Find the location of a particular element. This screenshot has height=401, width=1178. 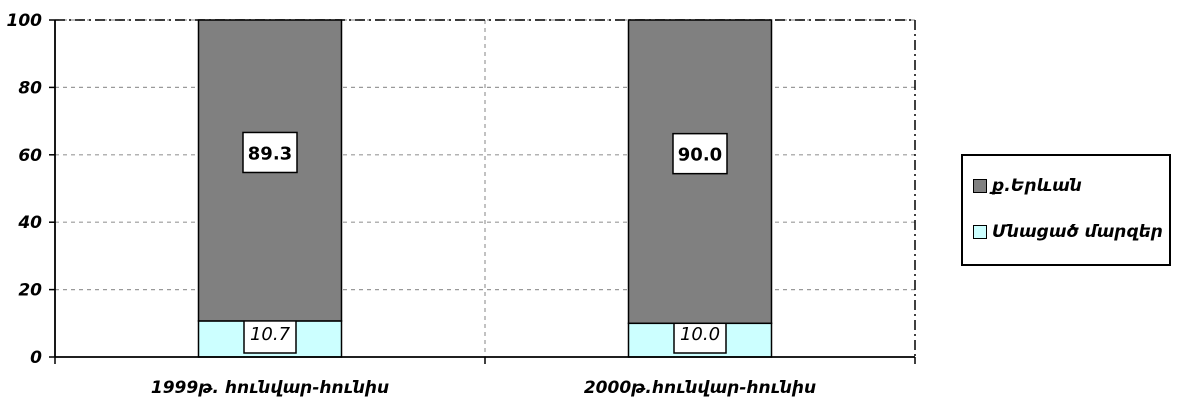

data-label-s1-c1: 90.0 is located at coordinates (700, 155).